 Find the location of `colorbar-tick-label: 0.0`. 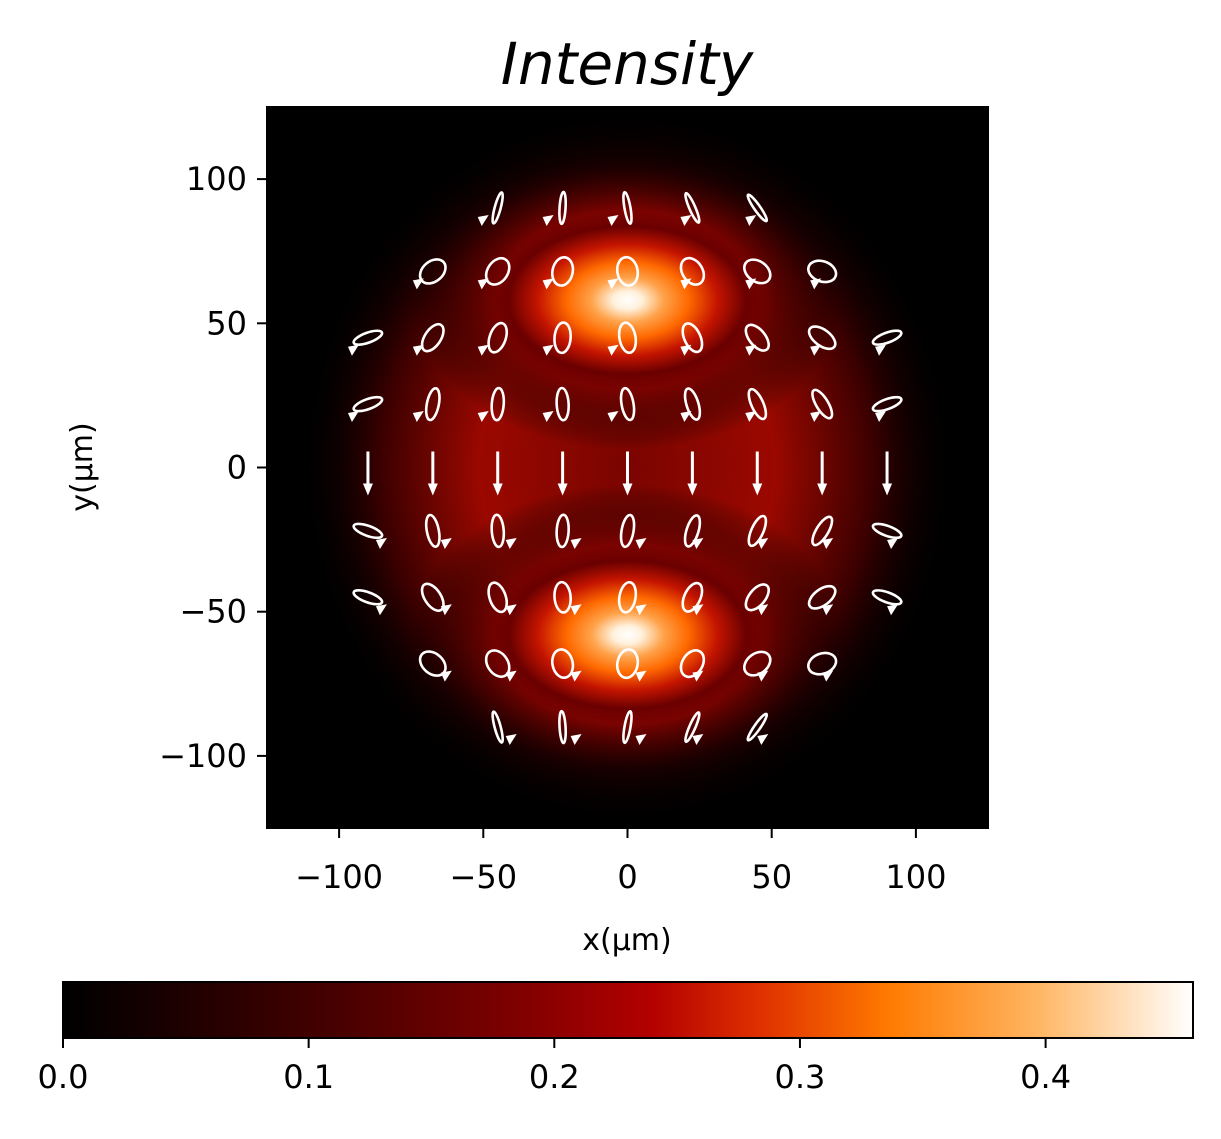

colorbar-tick-label: 0.0 is located at coordinates (63, 1077).